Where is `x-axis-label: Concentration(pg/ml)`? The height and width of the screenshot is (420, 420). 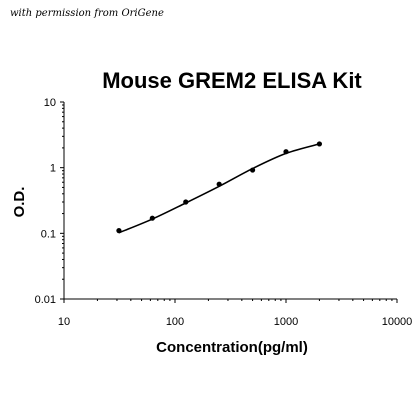
x-axis-label: Concentration(pg/ml) is located at coordinates (232, 347).